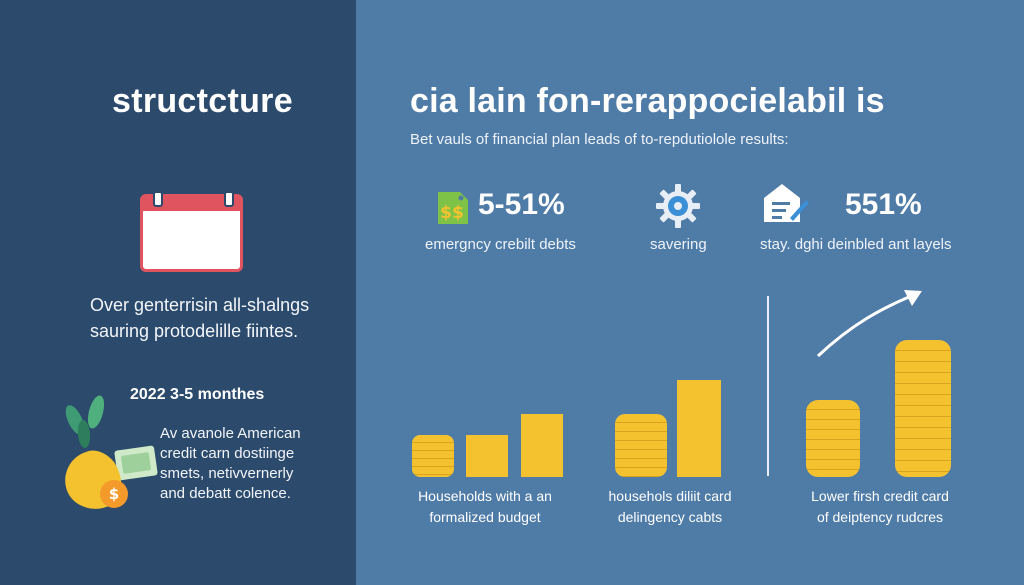  What do you see at coordinates (521, 204) in the screenshot?
I see `stat-value-1: 5-51%` at bounding box center [521, 204].